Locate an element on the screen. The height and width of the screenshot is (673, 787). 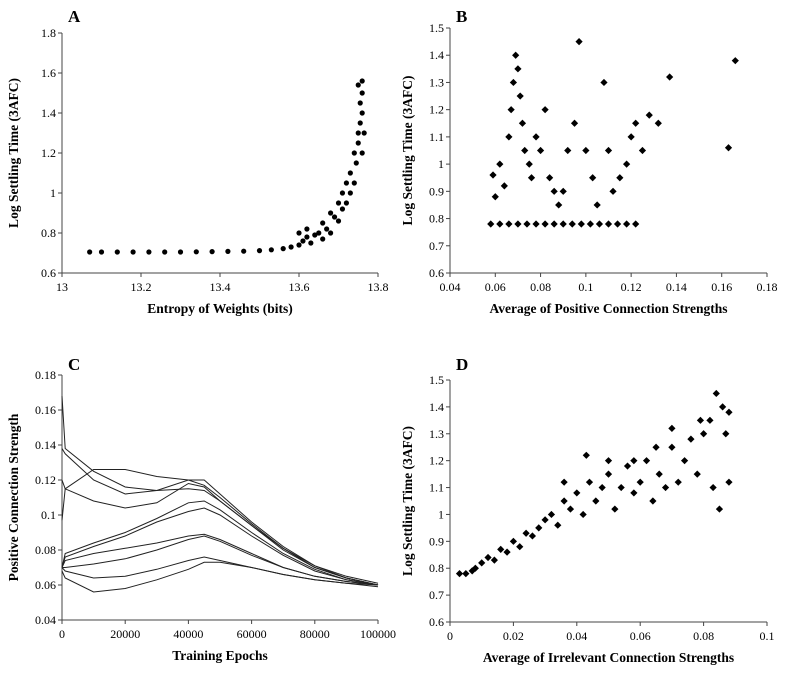
panel-a-x-tick-label: 13.6 is located at coordinates (299, 287).